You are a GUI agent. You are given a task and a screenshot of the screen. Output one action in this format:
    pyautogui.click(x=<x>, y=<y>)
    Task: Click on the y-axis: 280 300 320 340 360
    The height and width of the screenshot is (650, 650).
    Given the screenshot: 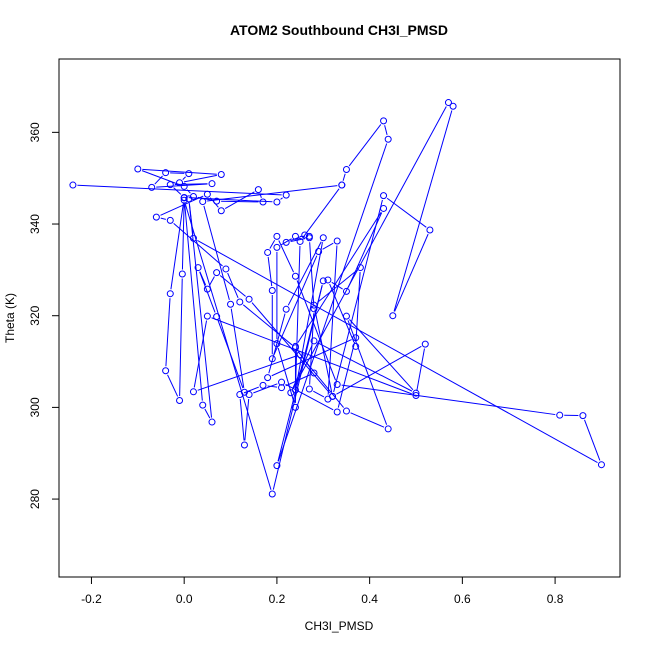 What is the action you would take?
    pyautogui.click(x=44, y=315)
    